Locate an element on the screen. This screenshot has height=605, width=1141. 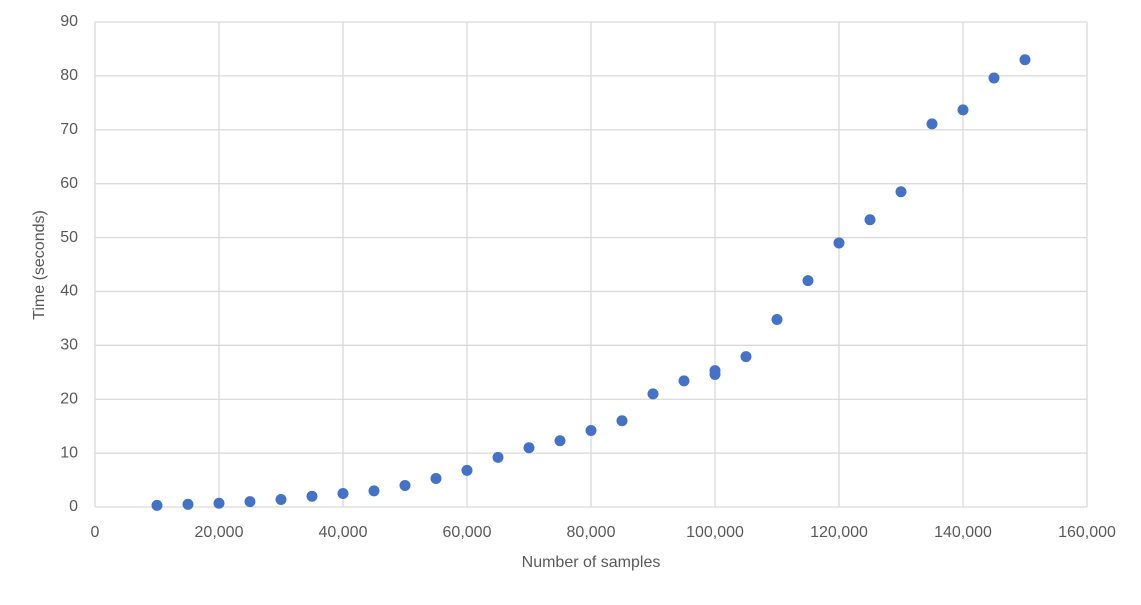
x-tick-label: 60,000 is located at coordinates (467, 532).